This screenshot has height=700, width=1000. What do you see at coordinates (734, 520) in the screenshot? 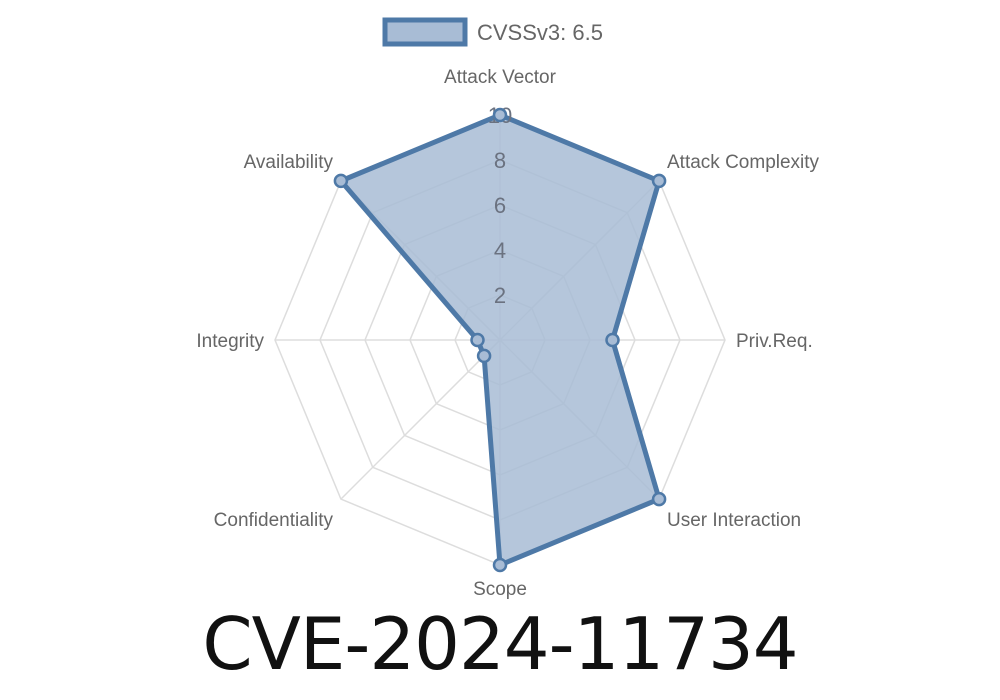
I see `axis-label: User Interaction` at bounding box center [734, 520].